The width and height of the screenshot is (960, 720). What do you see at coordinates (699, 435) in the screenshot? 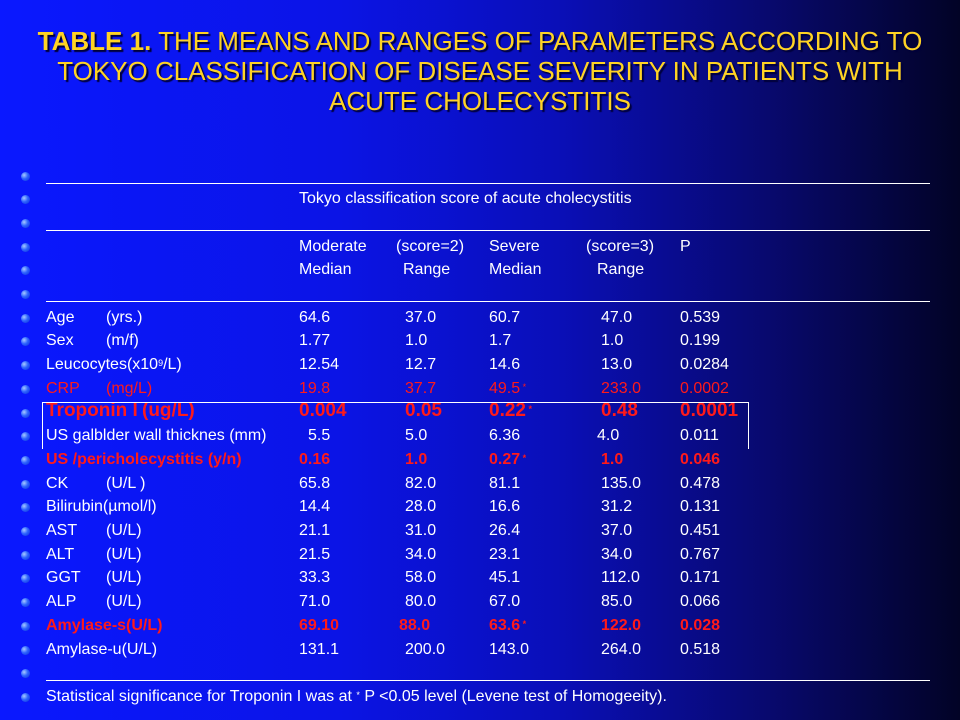
I see `row-p-value: 0.011` at bounding box center [699, 435].